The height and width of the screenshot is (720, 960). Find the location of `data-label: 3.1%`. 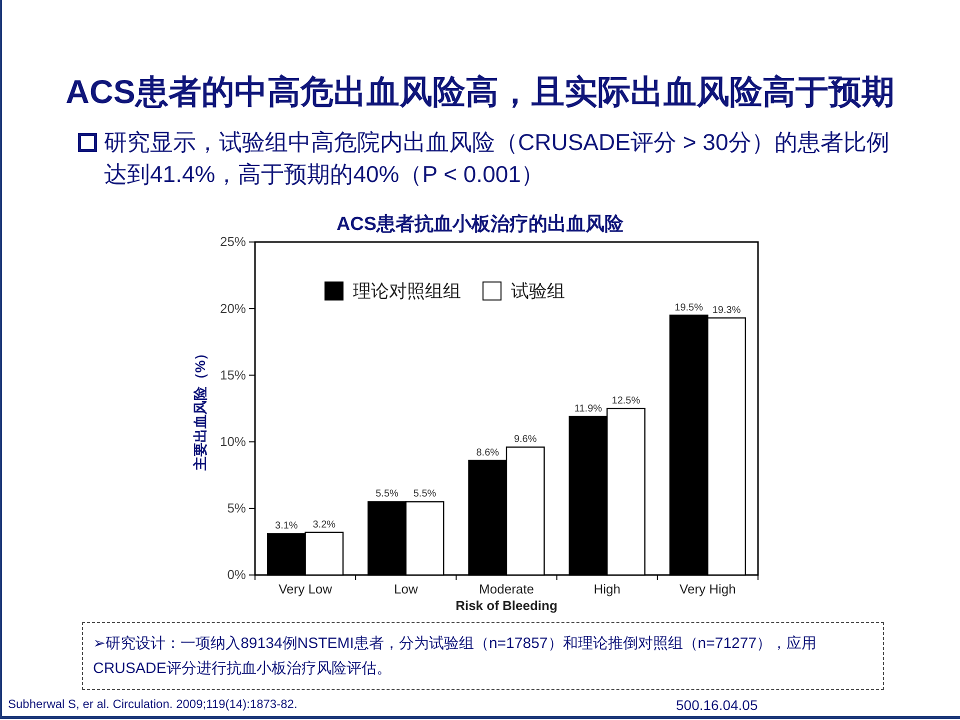

data-label: 3.1% is located at coordinates (286, 526).